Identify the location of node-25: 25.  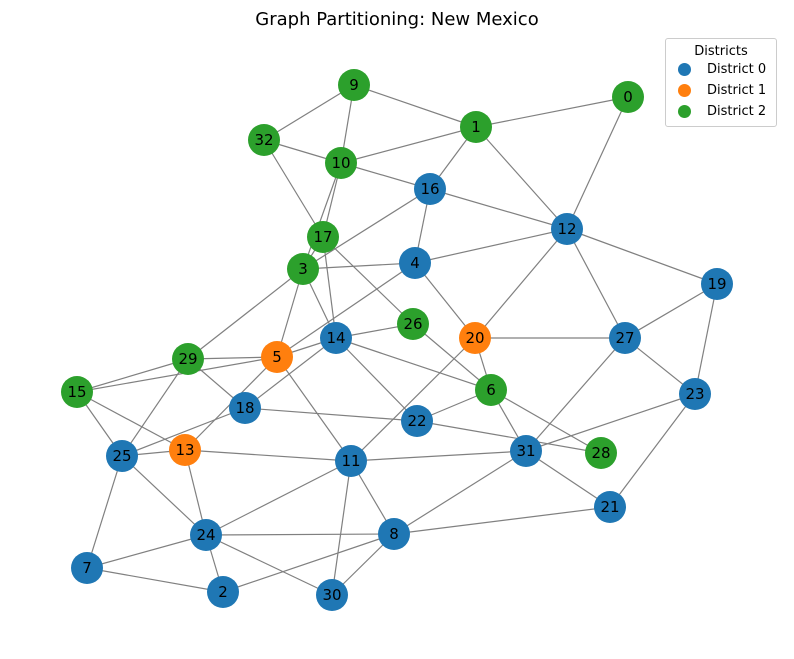
(122, 456).